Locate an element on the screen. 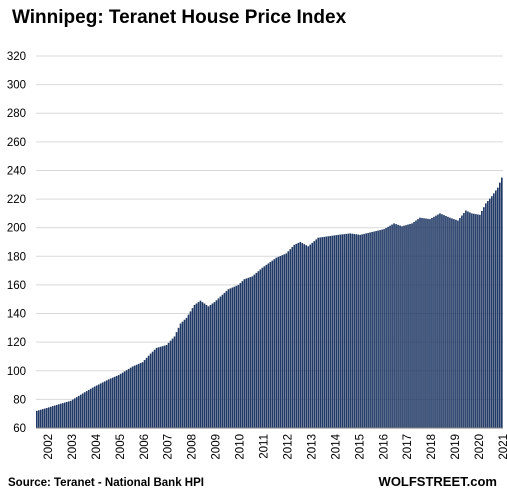  x-tick-label: 2004 is located at coordinates (97, 446).